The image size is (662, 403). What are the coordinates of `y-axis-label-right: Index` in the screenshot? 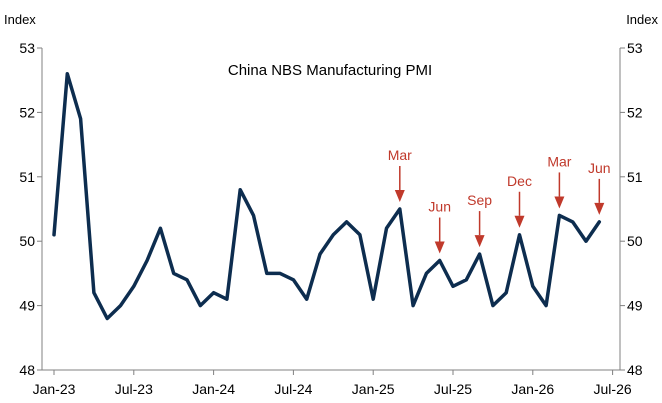 It's located at (642, 19).